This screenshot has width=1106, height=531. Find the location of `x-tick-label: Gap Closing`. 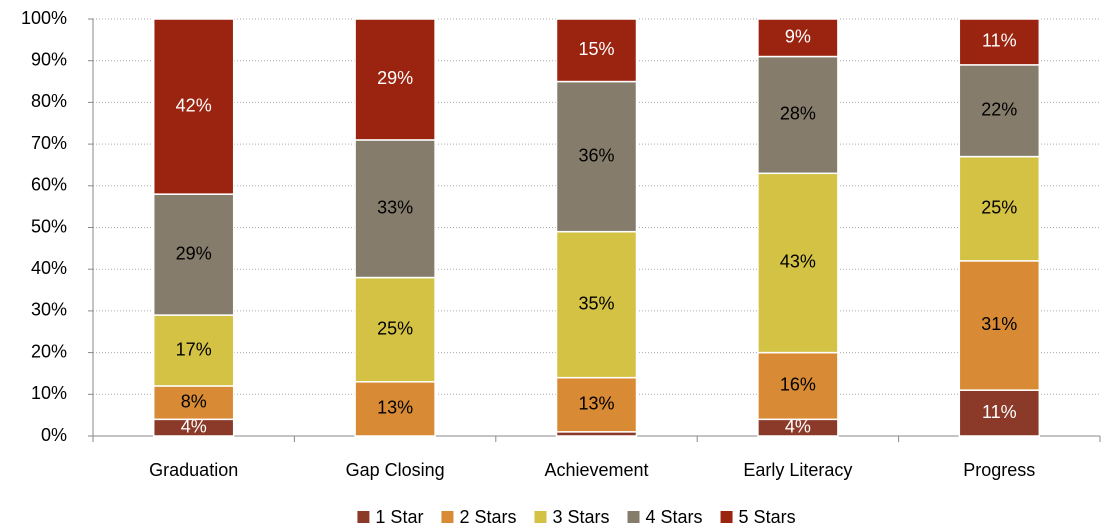

x-tick-label: Gap Closing is located at coordinates (395, 470).